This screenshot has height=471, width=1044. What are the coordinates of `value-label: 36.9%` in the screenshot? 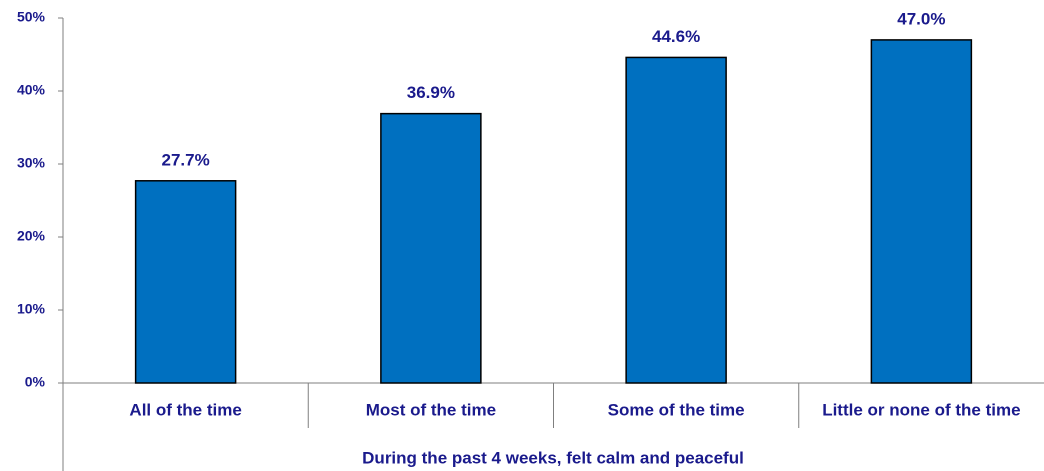 It's located at (431, 92).